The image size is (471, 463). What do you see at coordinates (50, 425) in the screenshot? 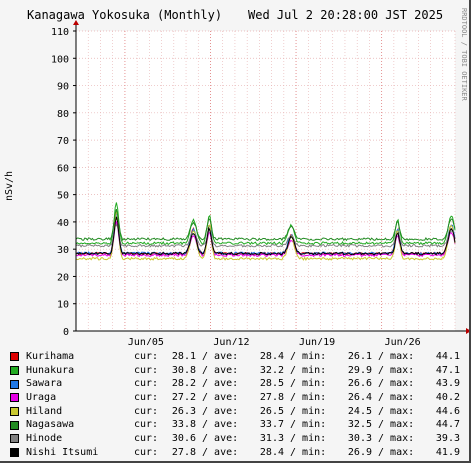
I see `legend-name: Nagasawa` at bounding box center [50, 425].